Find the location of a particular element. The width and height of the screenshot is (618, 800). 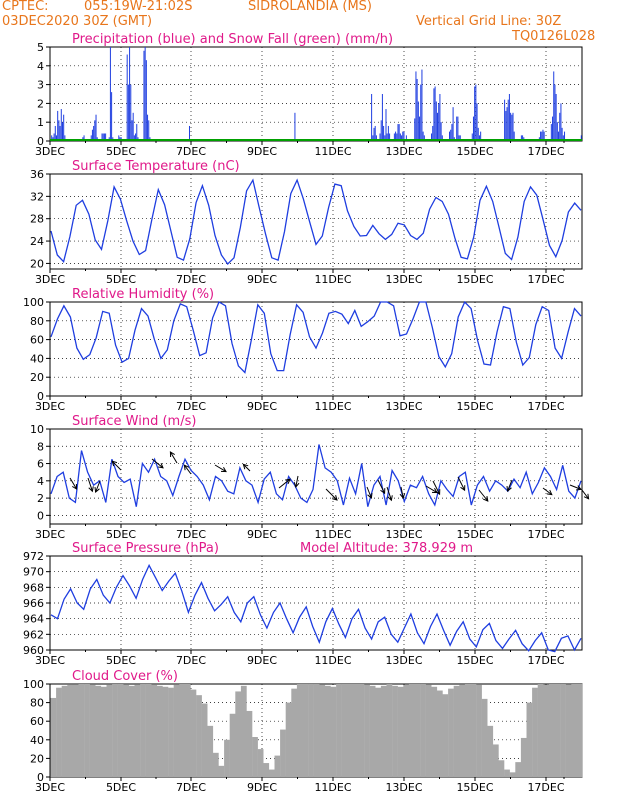

precip-ytick-label: 4 is located at coordinates (40, 66).